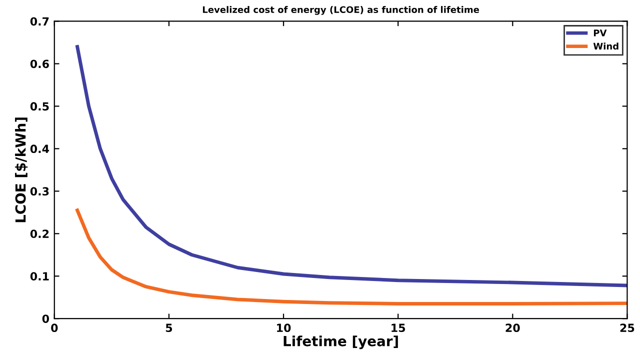 The image size is (640, 354). What do you see at coordinates (21, 170) in the screenshot?
I see `y-axis-title: LCOE [$/kWh]` at bounding box center [21, 170].